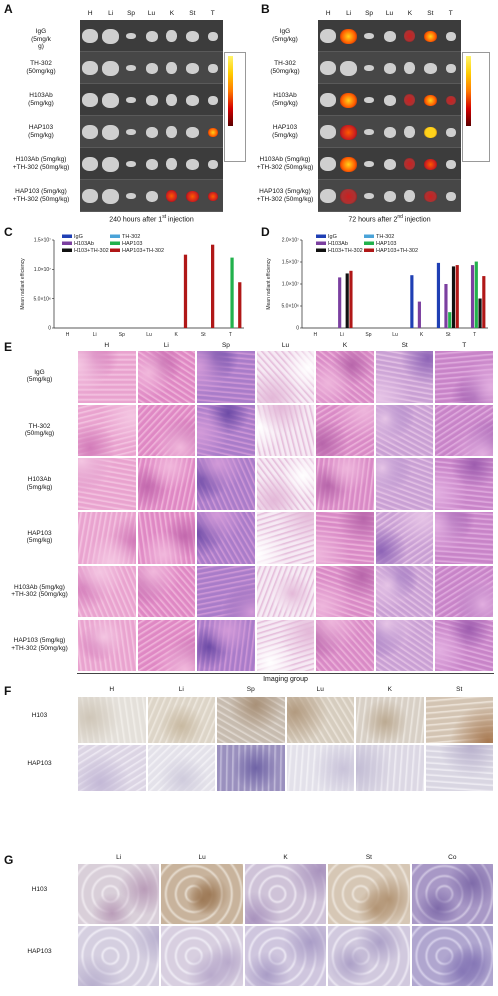 This screenshot has height=996, width=498. Describe the element at coordinates (235, 107) in the screenshot. I see `colorbar-a` at that location.